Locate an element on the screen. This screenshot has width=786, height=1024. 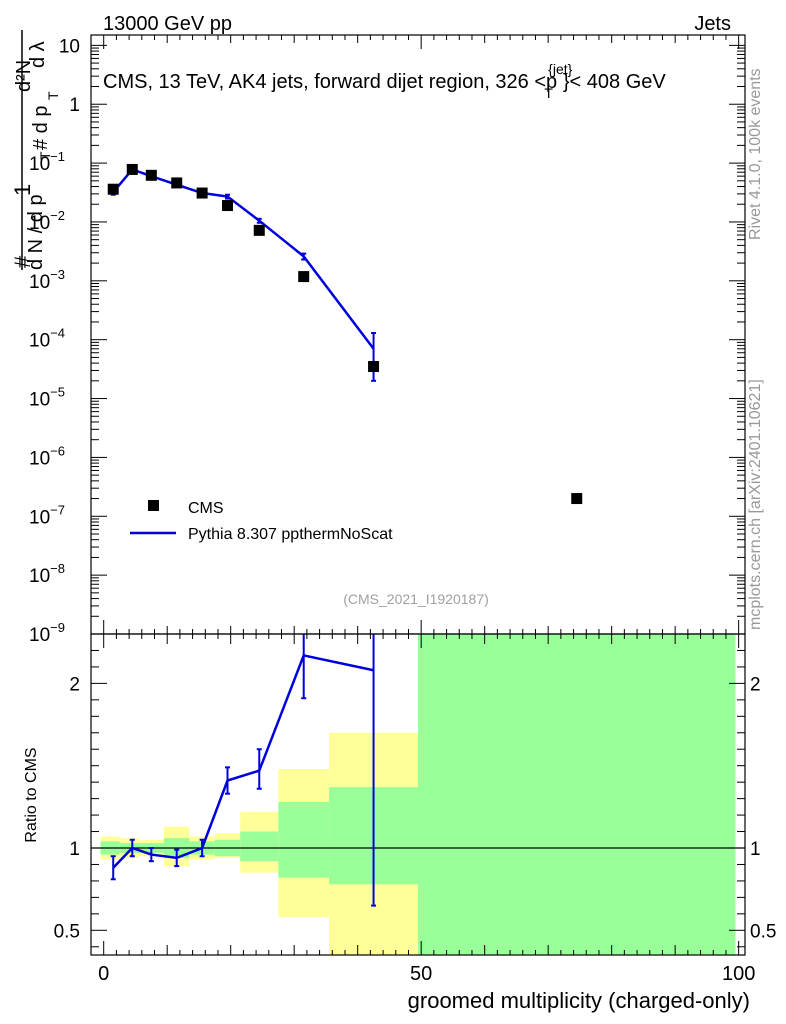
energy-label: 13000 GeV pp is located at coordinates (167, 24).